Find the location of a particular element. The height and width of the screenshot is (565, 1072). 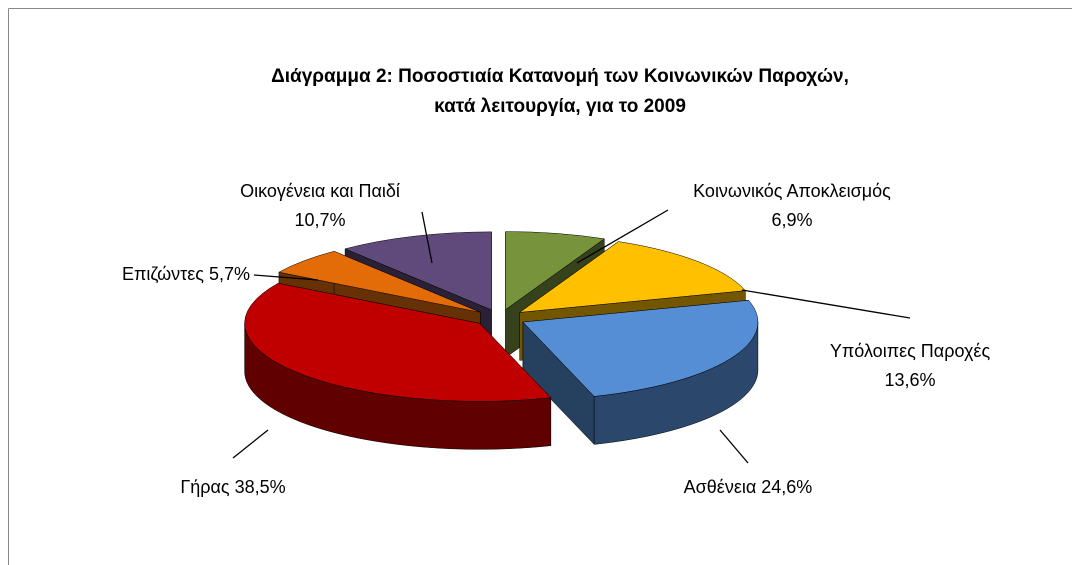

label-value: 38,5% is located at coordinates (260, 487).